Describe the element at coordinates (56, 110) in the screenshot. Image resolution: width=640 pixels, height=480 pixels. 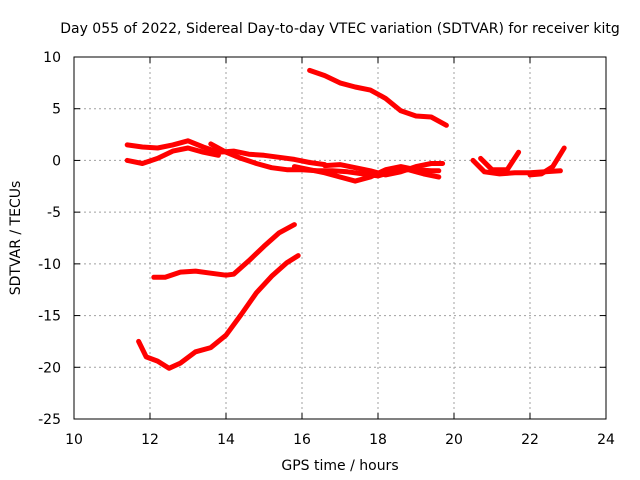
I see `y-tick-label: 5` at that location.